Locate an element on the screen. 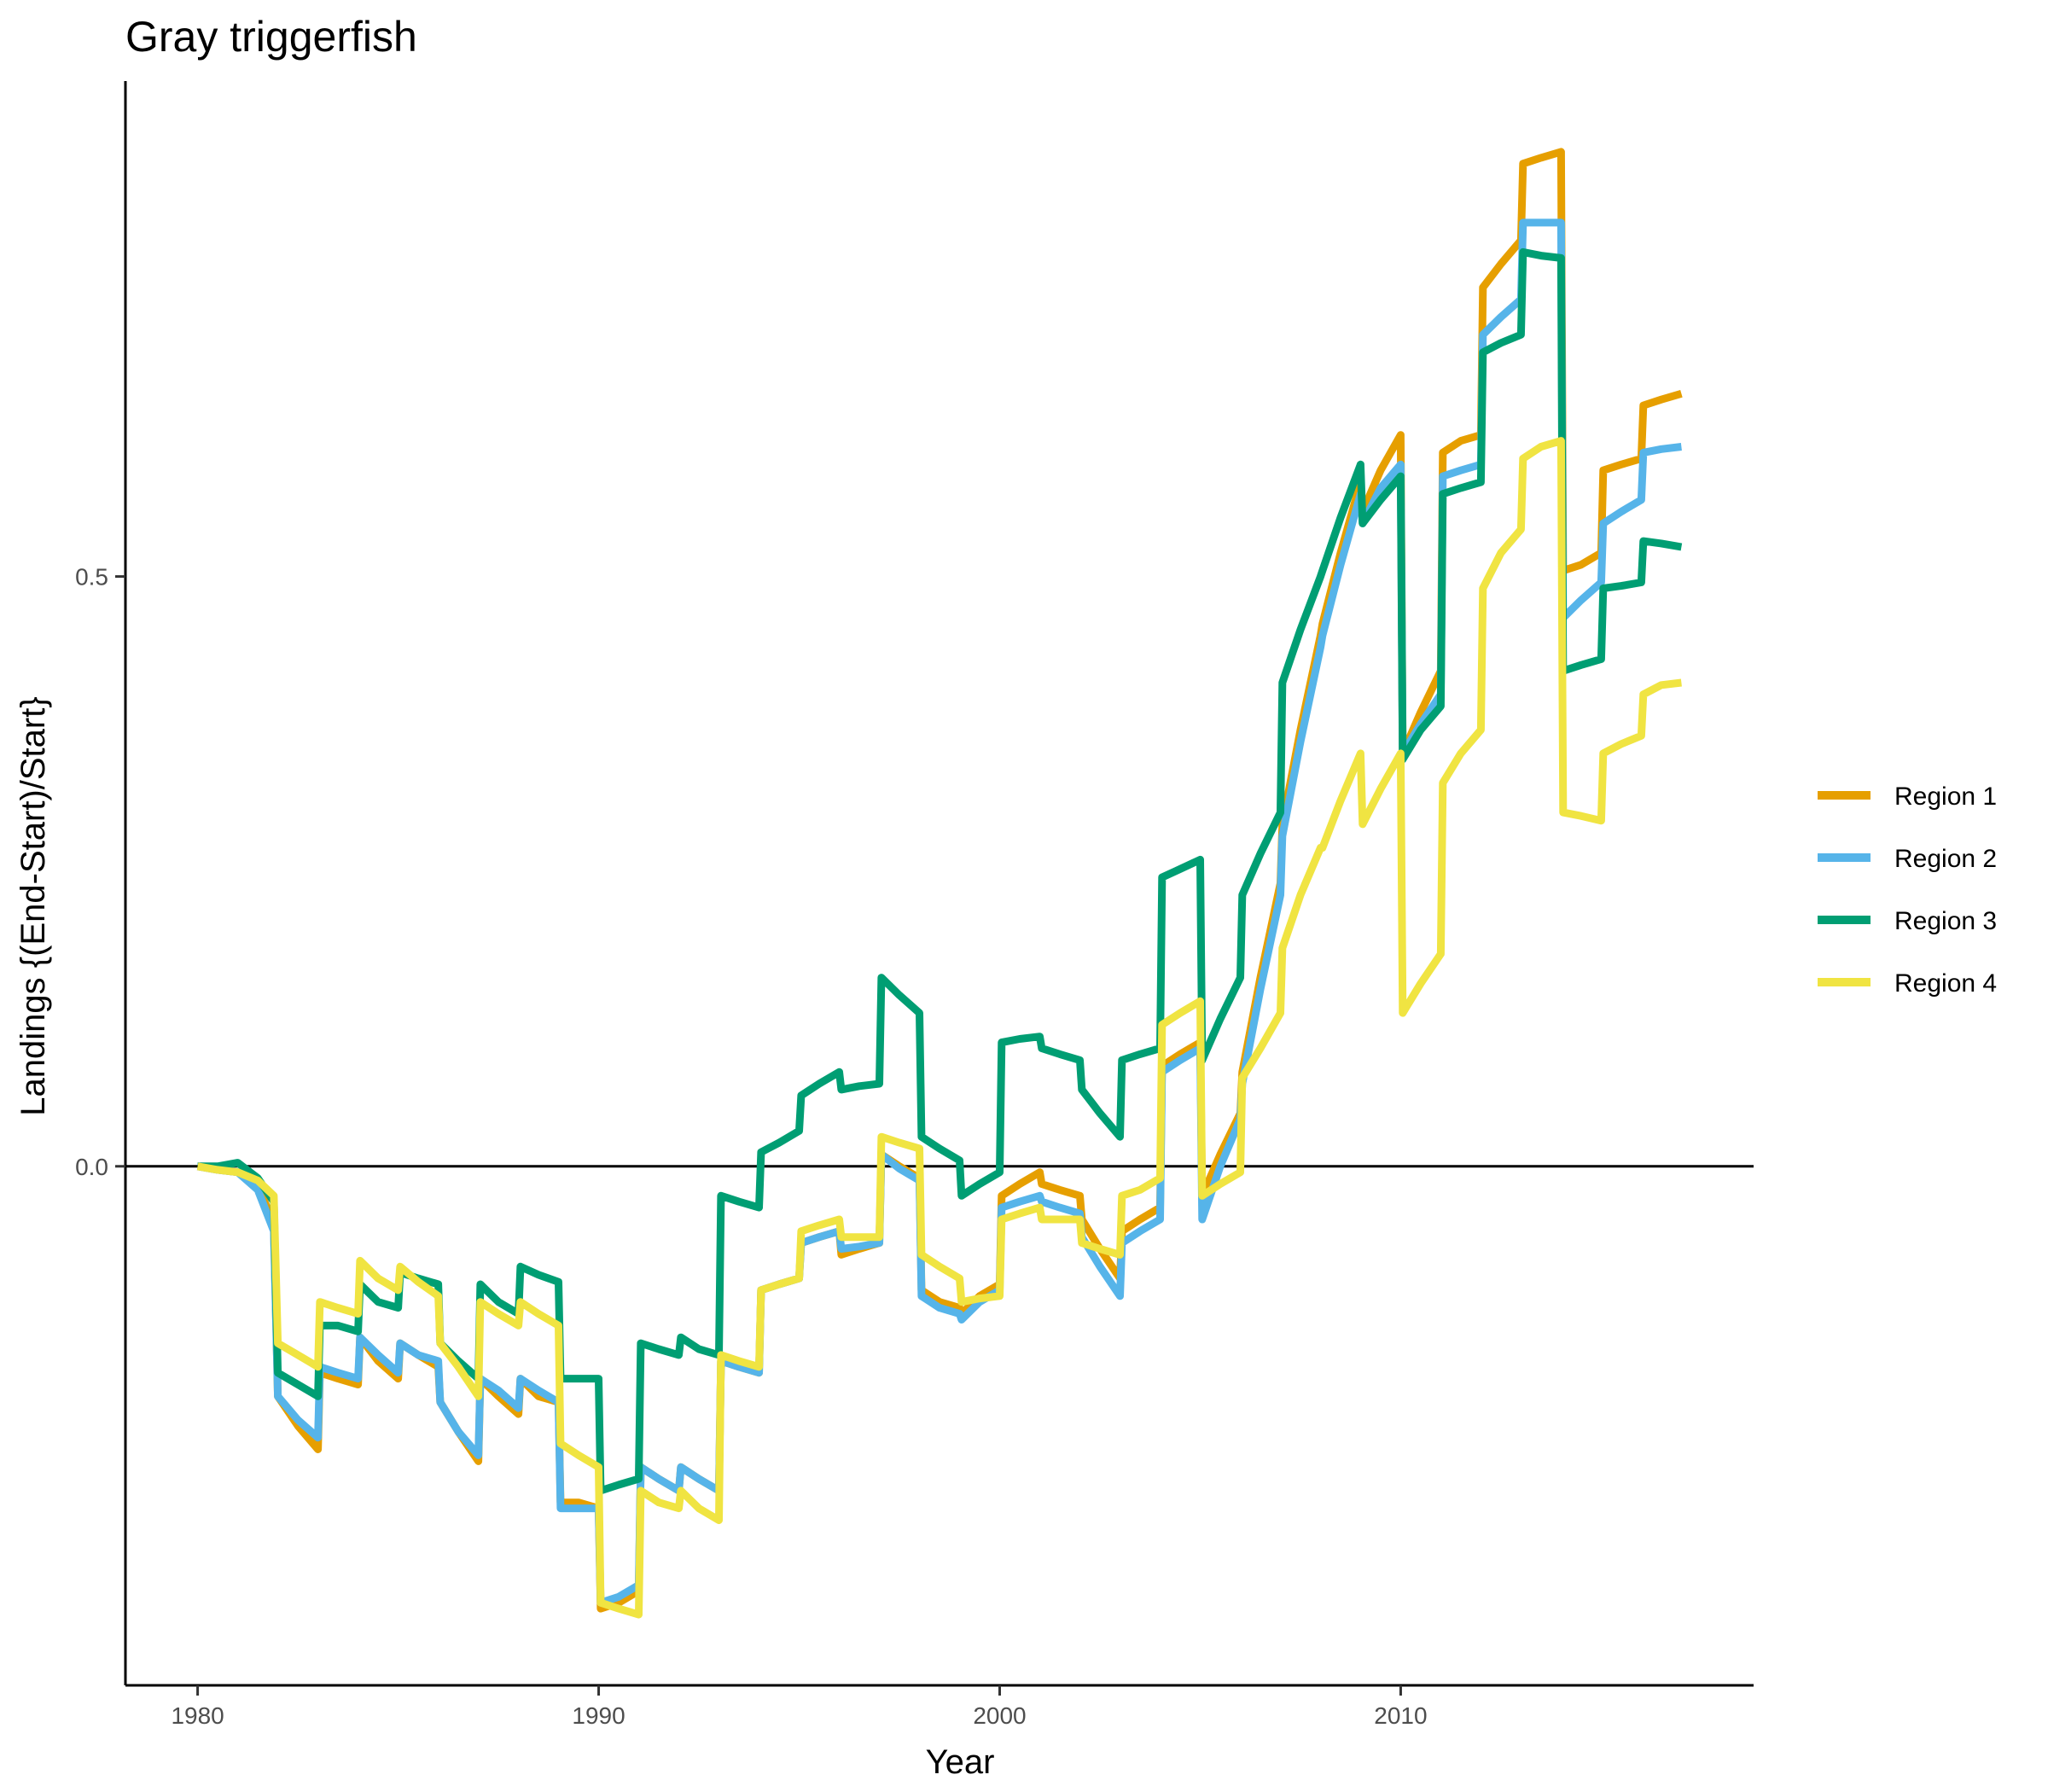 The image size is (2048, 1792). chart-title: Gray triggerfish is located at coordinates (271, 37).